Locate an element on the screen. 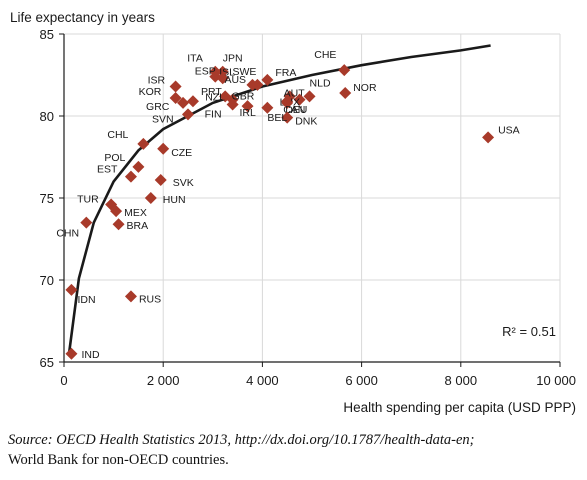  y-tick-label: 65 is located at coordinates (47, 362).